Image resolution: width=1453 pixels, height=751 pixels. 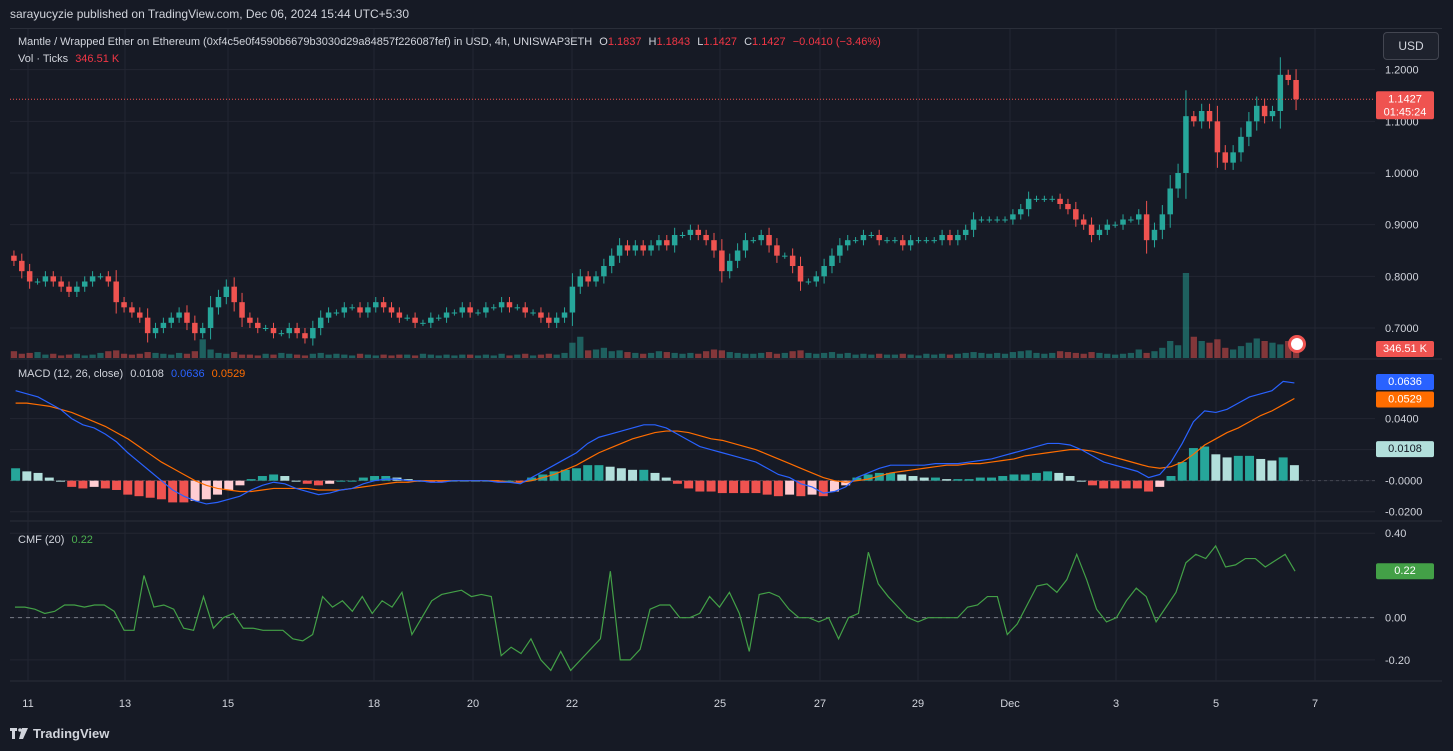 I want to click on time-axis-label: 22, so click(x=572, y=704).